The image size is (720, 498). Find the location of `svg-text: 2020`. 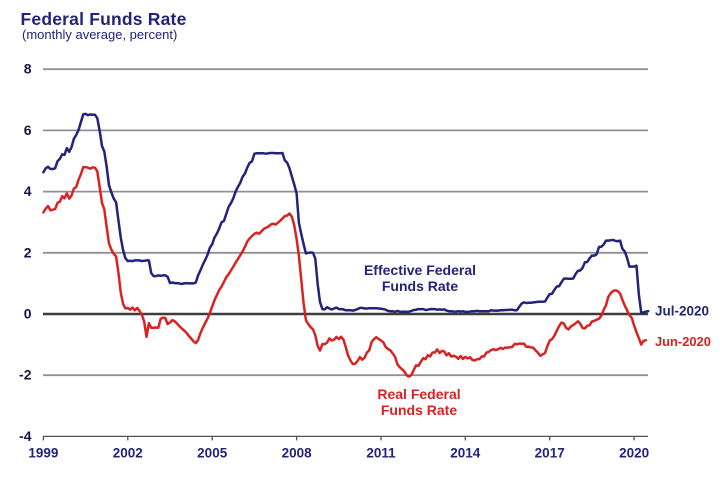

svg-text: 2020 is located at coordinates (634, 452).